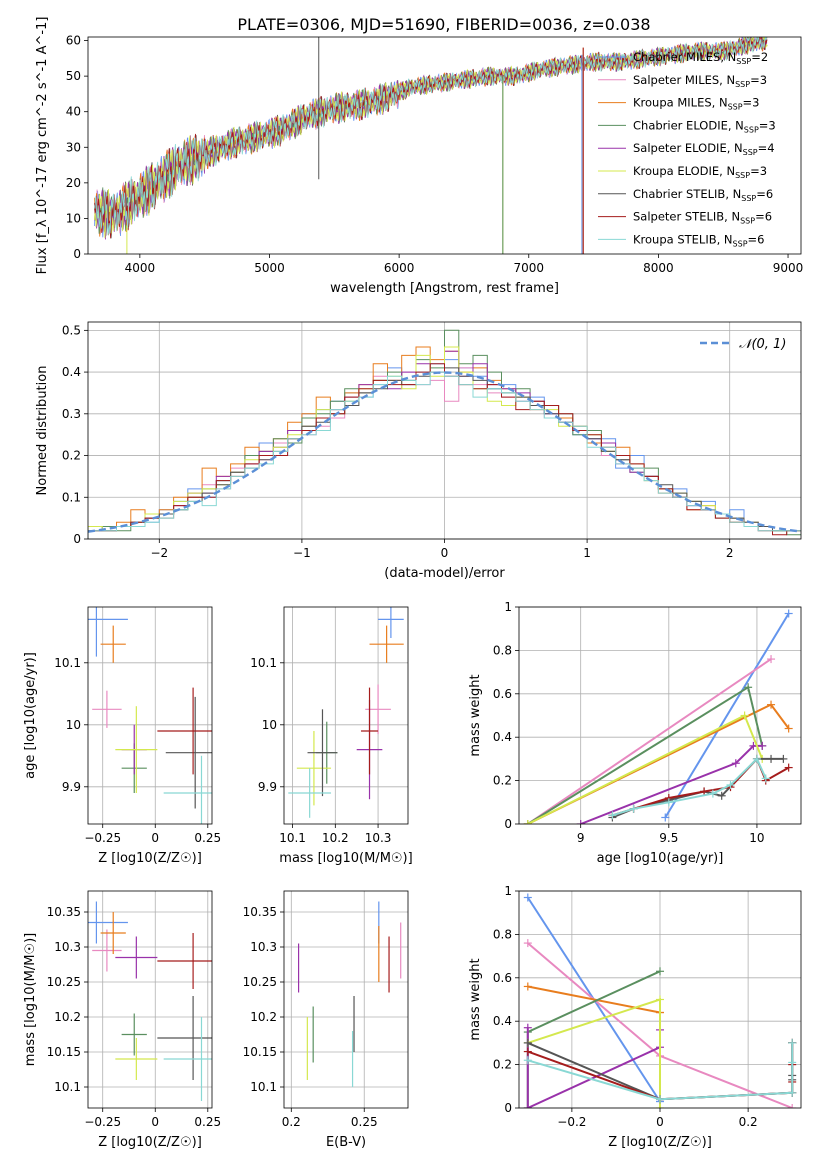  What do you see at coordinates (67, 947) in the screenshot?
I see `y-tick-label: 10.3` at bounding box center [67, 947].